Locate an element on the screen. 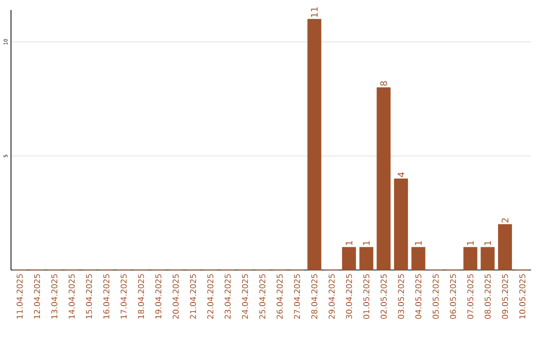 The image size is (540, 340). x-tick-label: 02.05.2025 is located at coordinates (383, 296).